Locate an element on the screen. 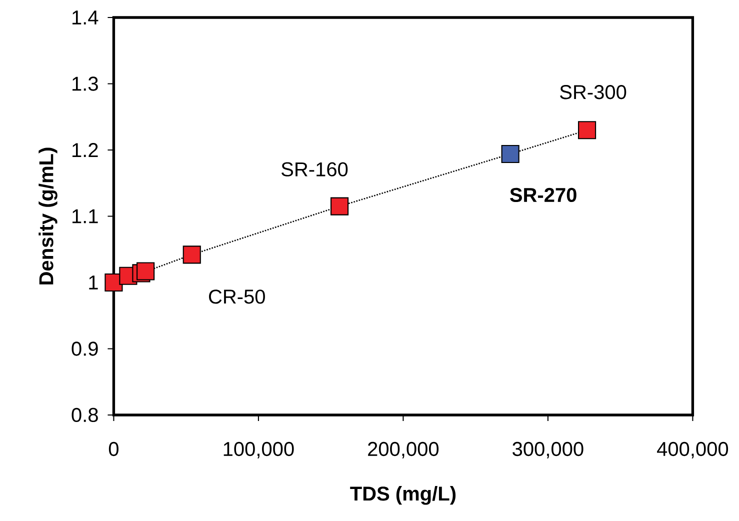 Image resolution: width=739 pixels, height=521 pixels. y-tick-label: 1.4 is located at coordinates (85, 17).